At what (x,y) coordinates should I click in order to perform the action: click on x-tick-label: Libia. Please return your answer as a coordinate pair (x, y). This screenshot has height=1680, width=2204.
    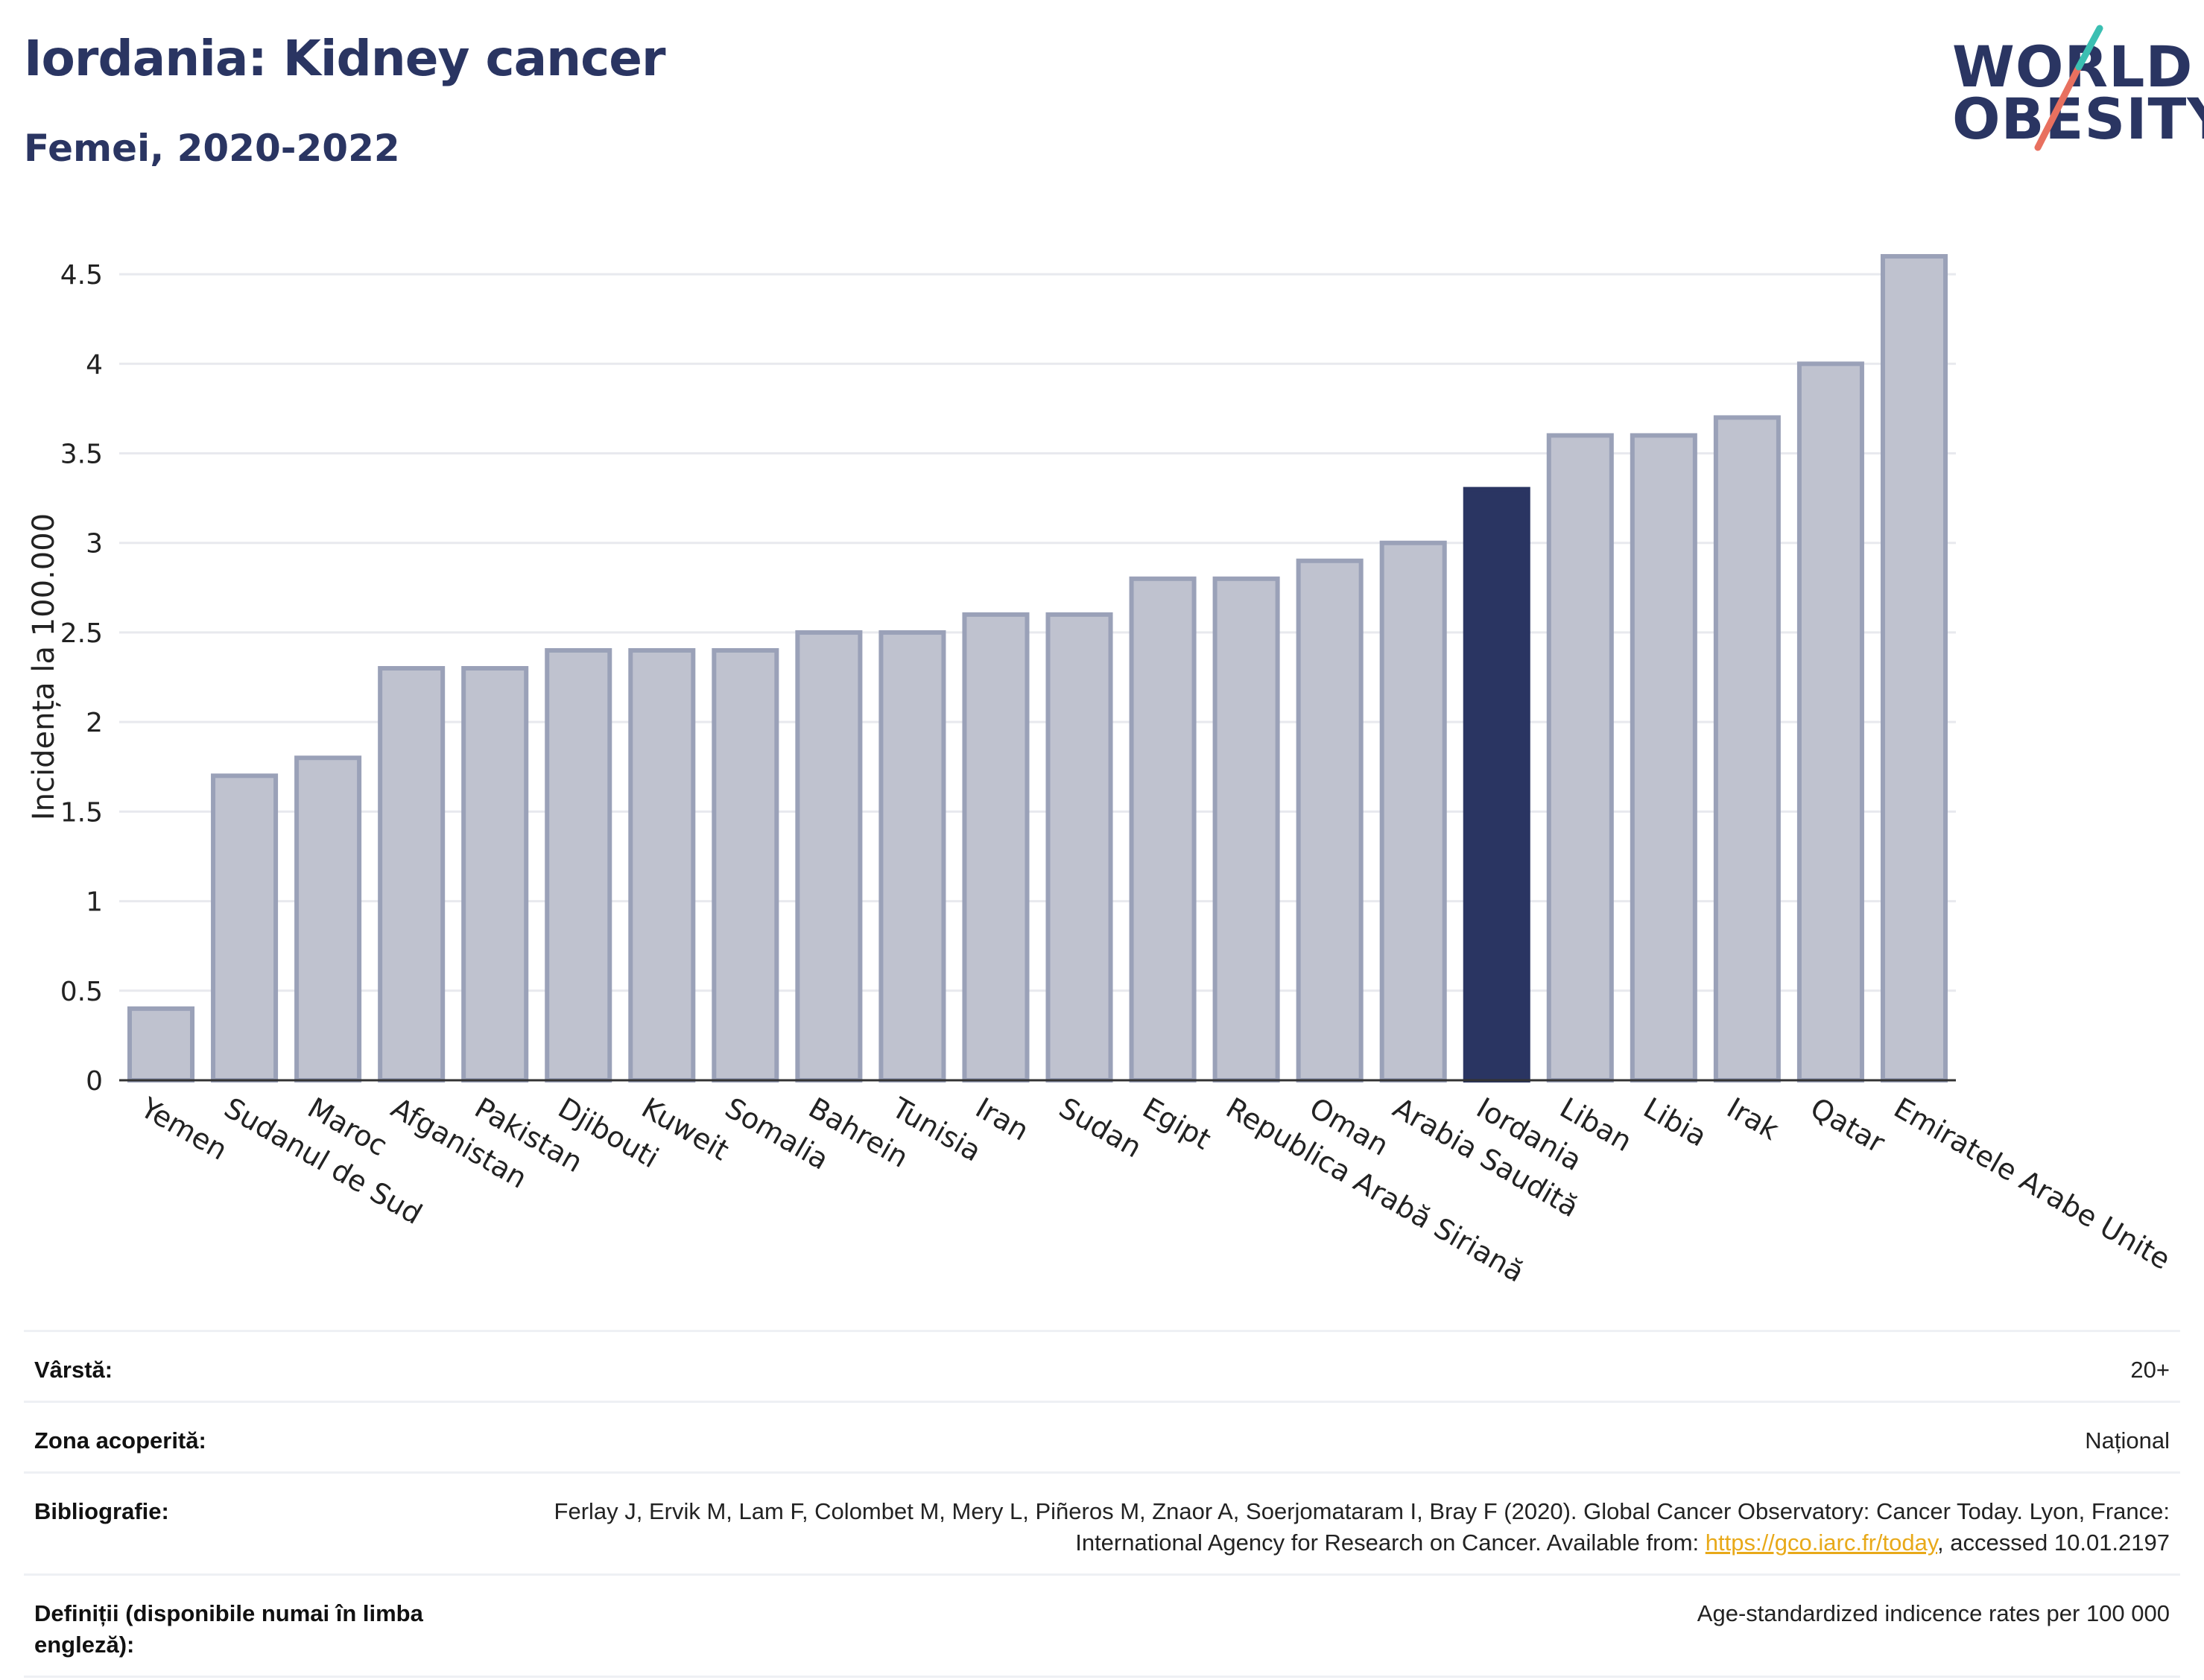
    Looking at the image, I should click on (1675, 1122).